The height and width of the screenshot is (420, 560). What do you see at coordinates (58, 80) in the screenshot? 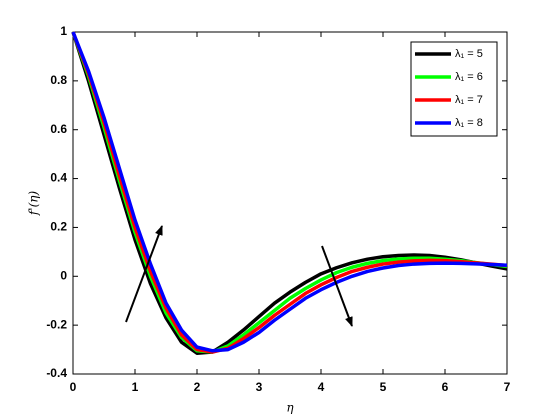
I see `y-tick-label: 0.8` at bounding box center [58, 80].